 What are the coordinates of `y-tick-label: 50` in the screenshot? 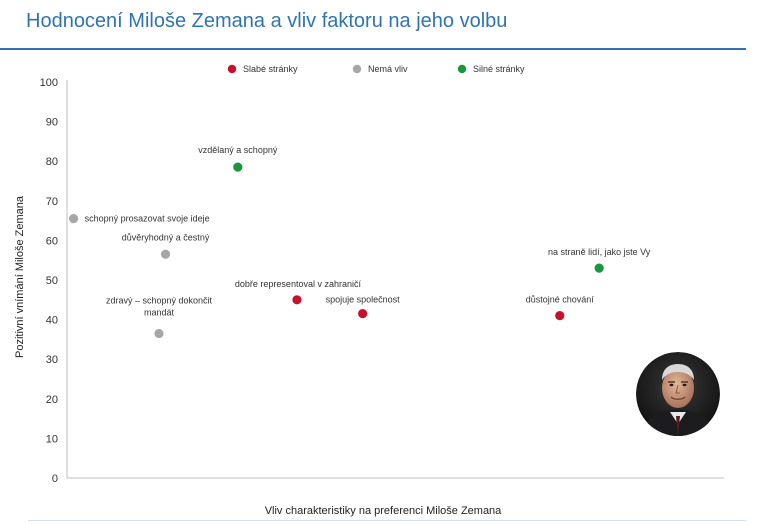 It's located at (52, 281).